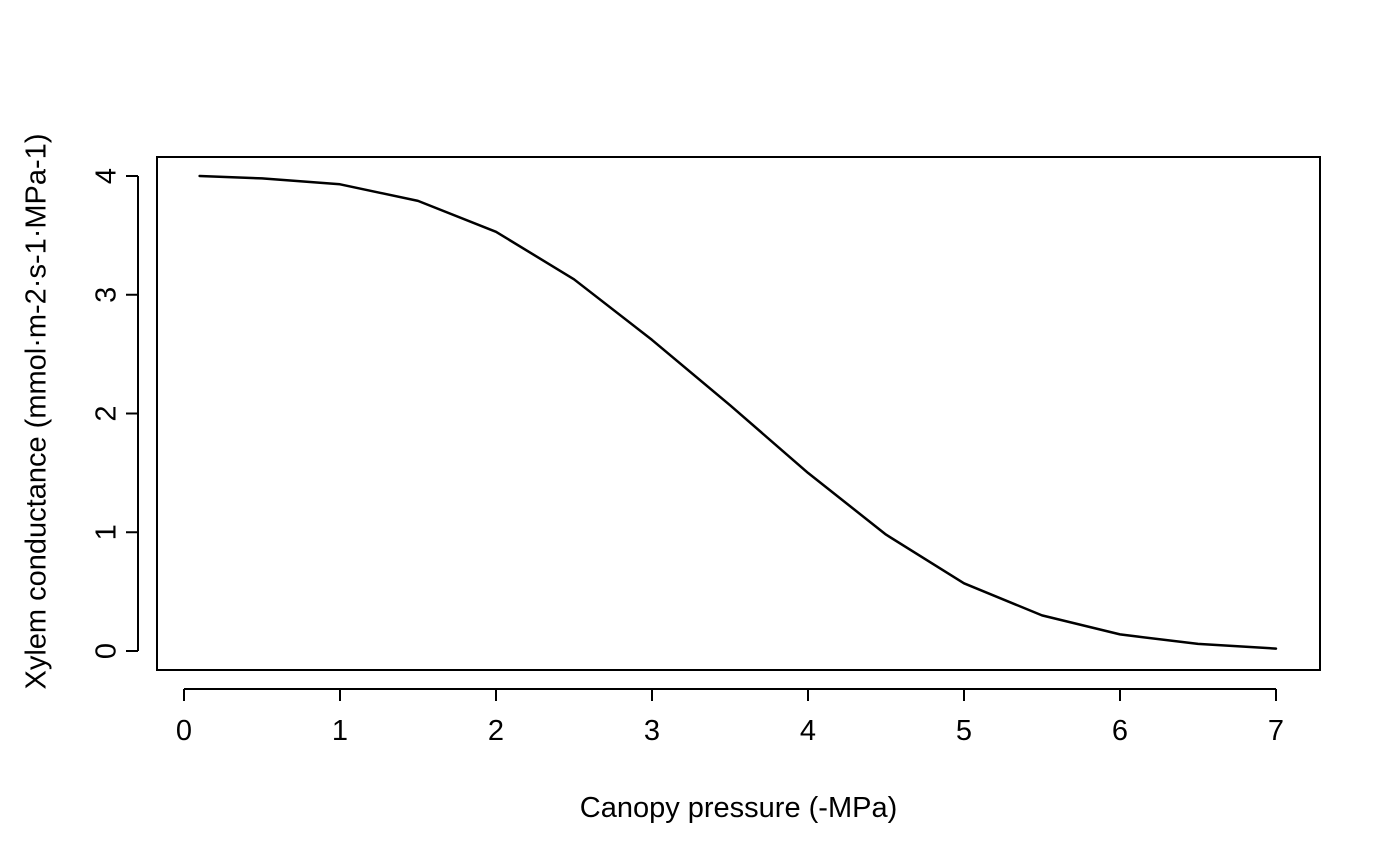 Image resolution: width=1400 pixels, height=866 pixels. I want to click on y-tick-label: 0, so click(107, 651).